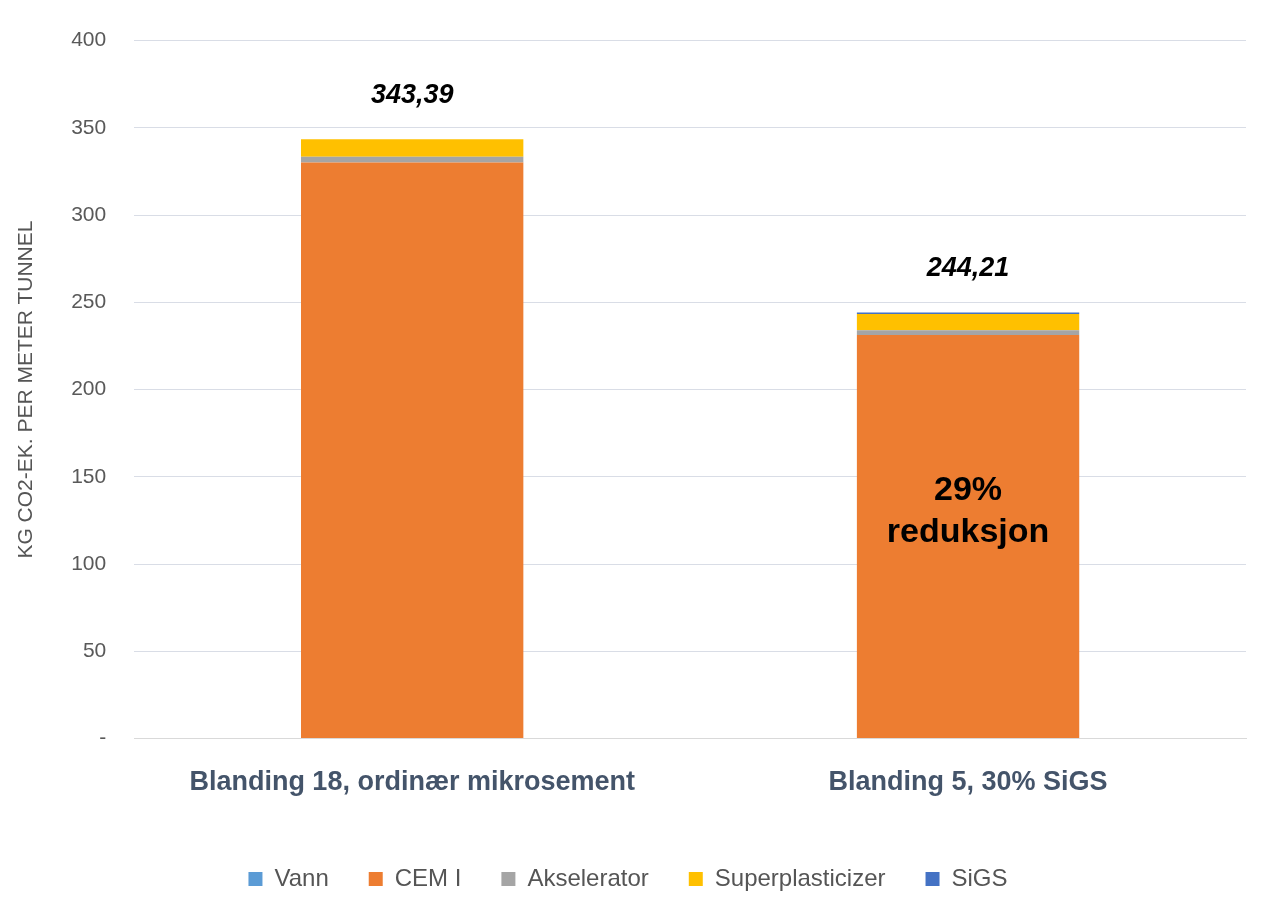  Describe the element at coordinates (968, 509) in the screenshot. I see `annotation: 29% reduksjon` at that location.